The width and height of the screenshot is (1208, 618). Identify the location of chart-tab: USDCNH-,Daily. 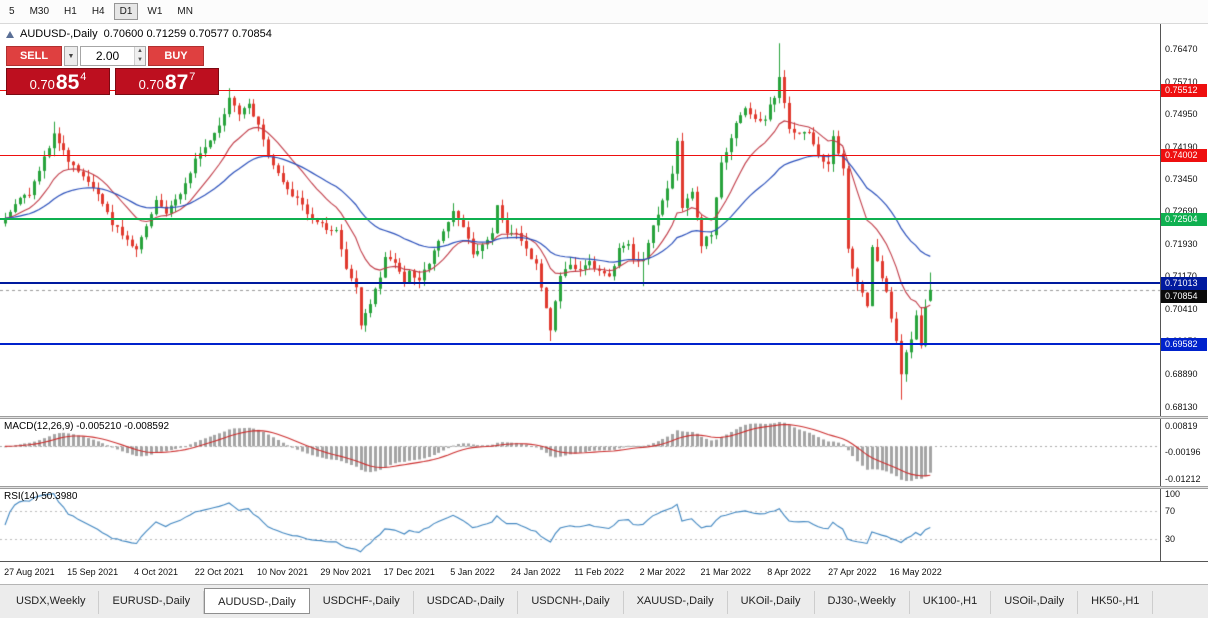
(571, 602).